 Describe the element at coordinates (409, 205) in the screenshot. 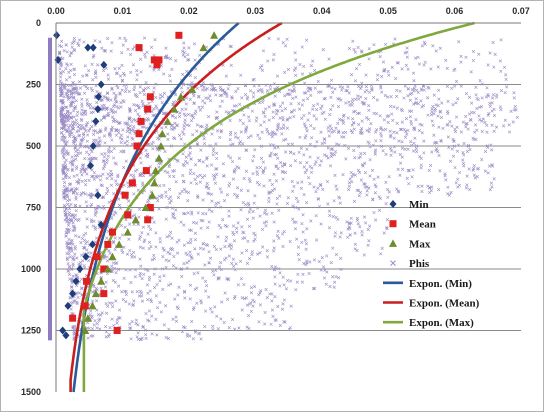

I see `legend-entry: Min` at that location.